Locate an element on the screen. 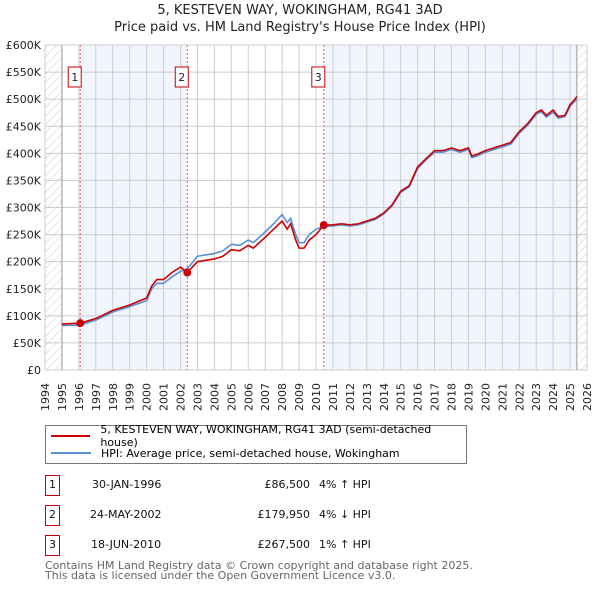  x-tick-label: 2020 is located at coordinates (485, 397).